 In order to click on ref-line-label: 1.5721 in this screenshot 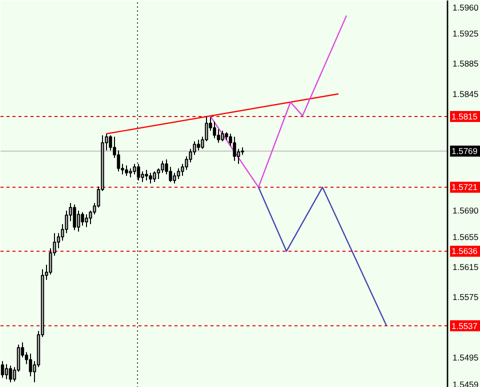, I will do `click(465, 187)`.